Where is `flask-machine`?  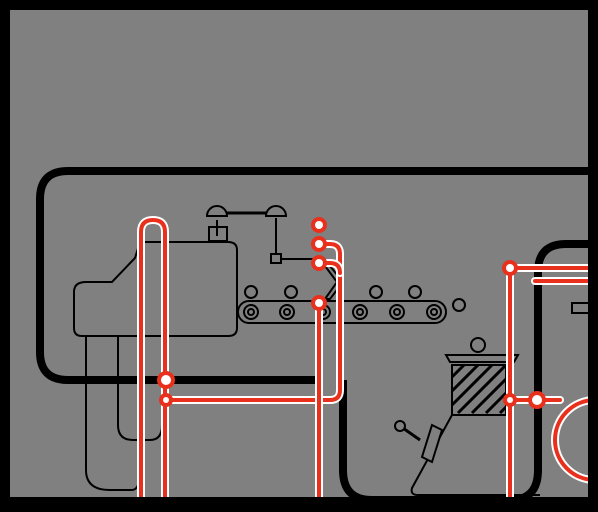
flask-machine is located at coordinates (493, 399).